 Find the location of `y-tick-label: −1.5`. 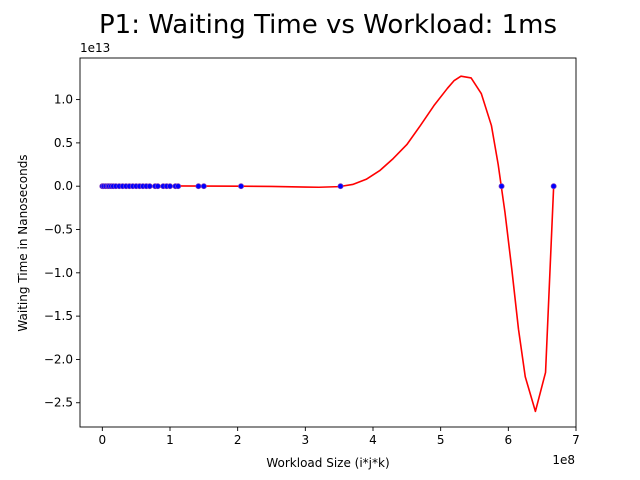

y-tick-label: −1.5 is located at coordinates (58, 316).